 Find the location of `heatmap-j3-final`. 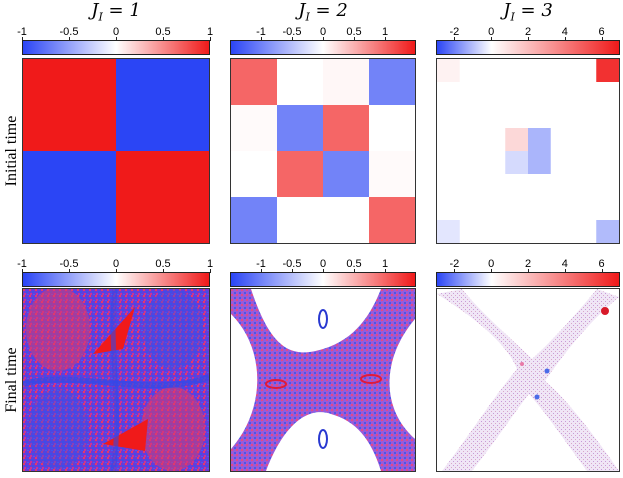

heatmap-j3-final is located at coordinates (528, 380).